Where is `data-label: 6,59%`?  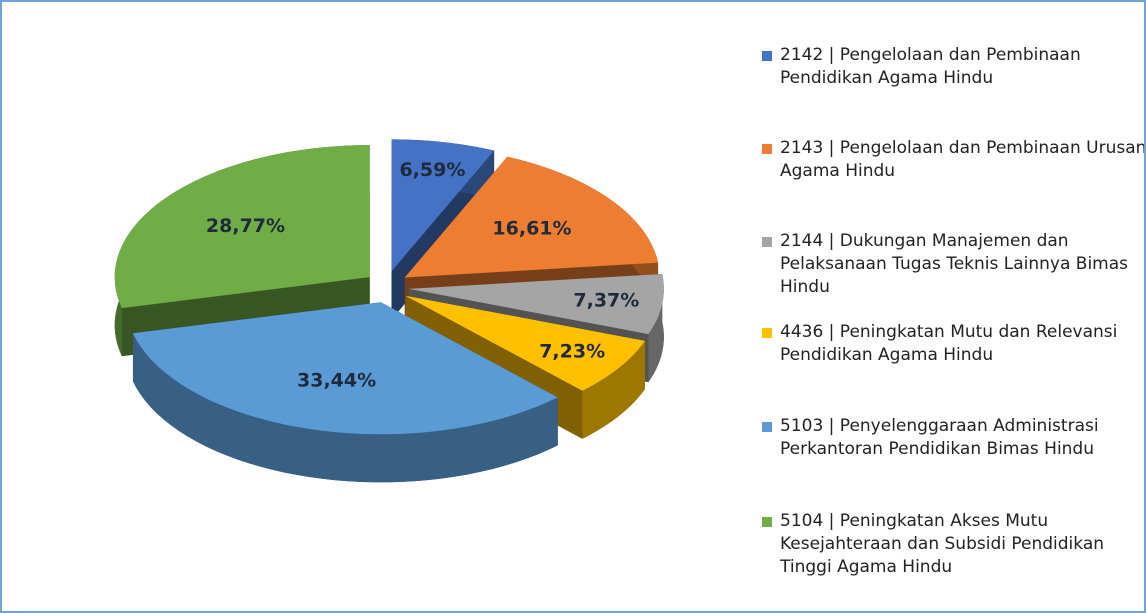
data-label: 6,59% is located at coordinates (432, 170).